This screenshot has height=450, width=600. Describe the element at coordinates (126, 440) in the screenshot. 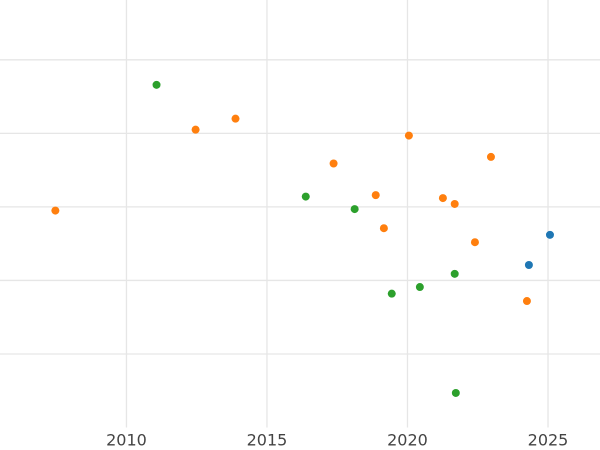

I see `x-tick-label: 2010` at that location.